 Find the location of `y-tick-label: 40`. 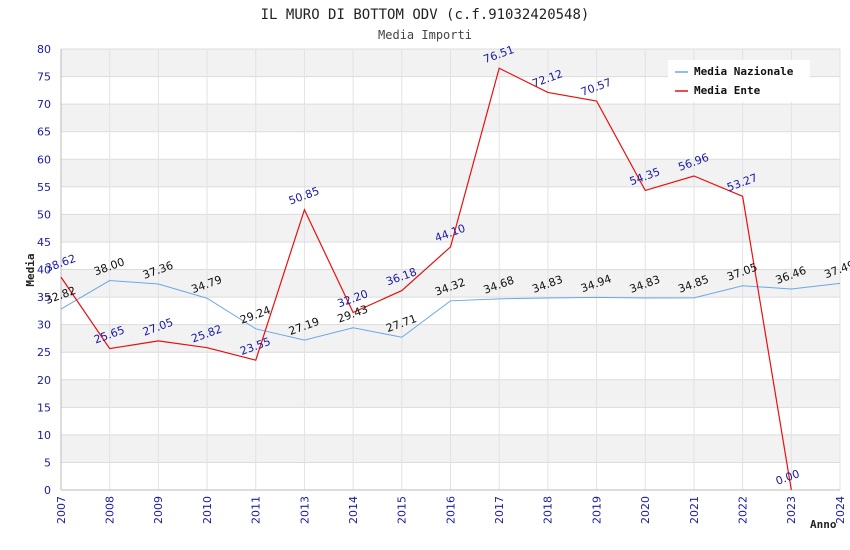

y-tick-label: 40 is located at coordinates (44, 270).